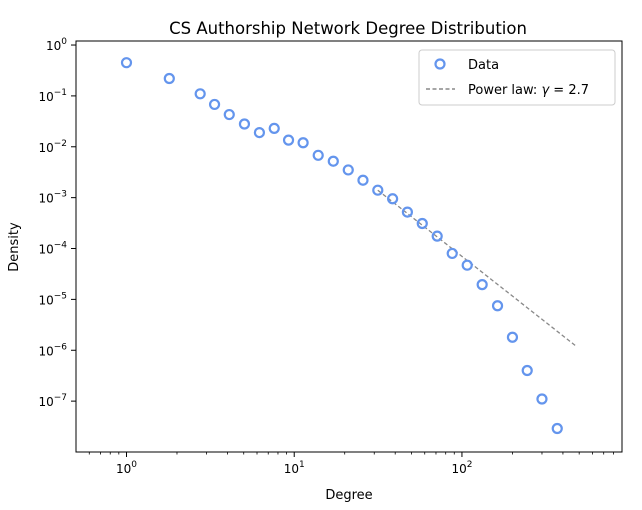 This screenshot has height=510, width=642. What do you see at coordinates (483, 65) in the screenshot?
I see `legend-label-data: Data` at bounding box center [483, 65].